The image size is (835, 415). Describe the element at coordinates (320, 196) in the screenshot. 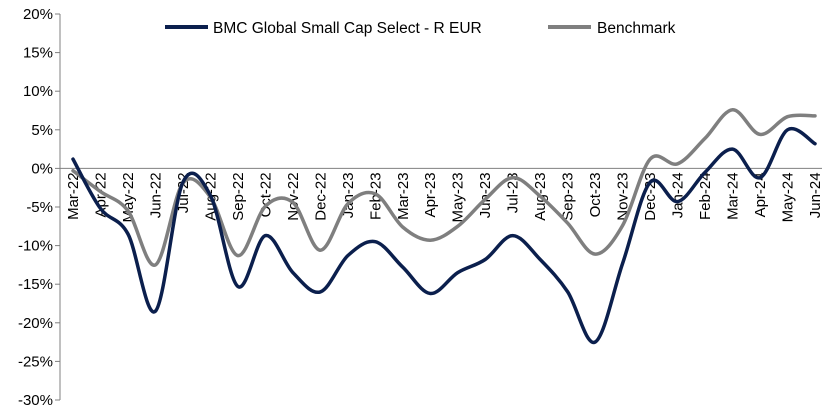

I see `x-tick-label: Dec-22` at that location.